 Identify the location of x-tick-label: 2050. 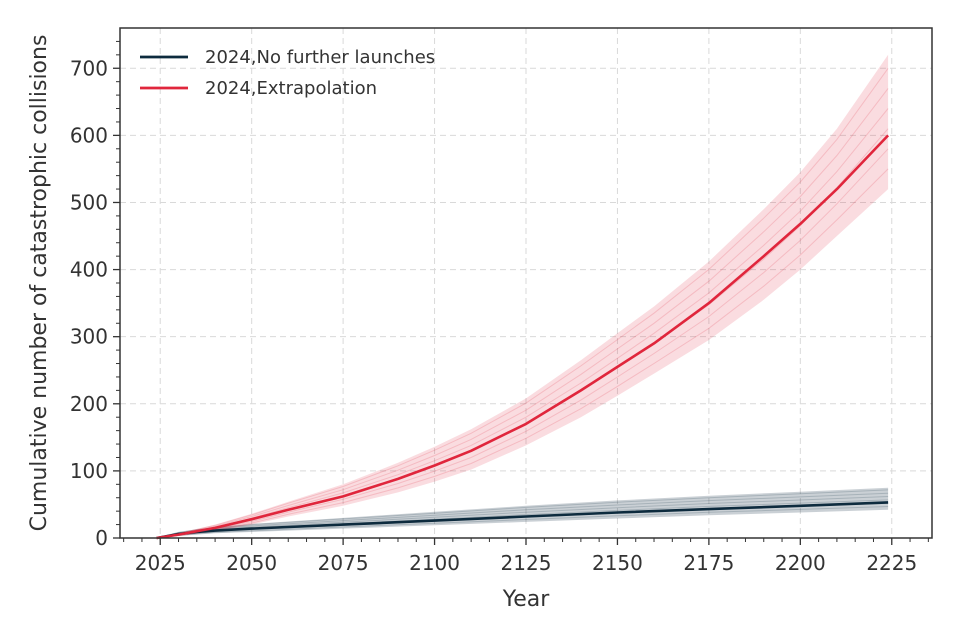
(251, 563).